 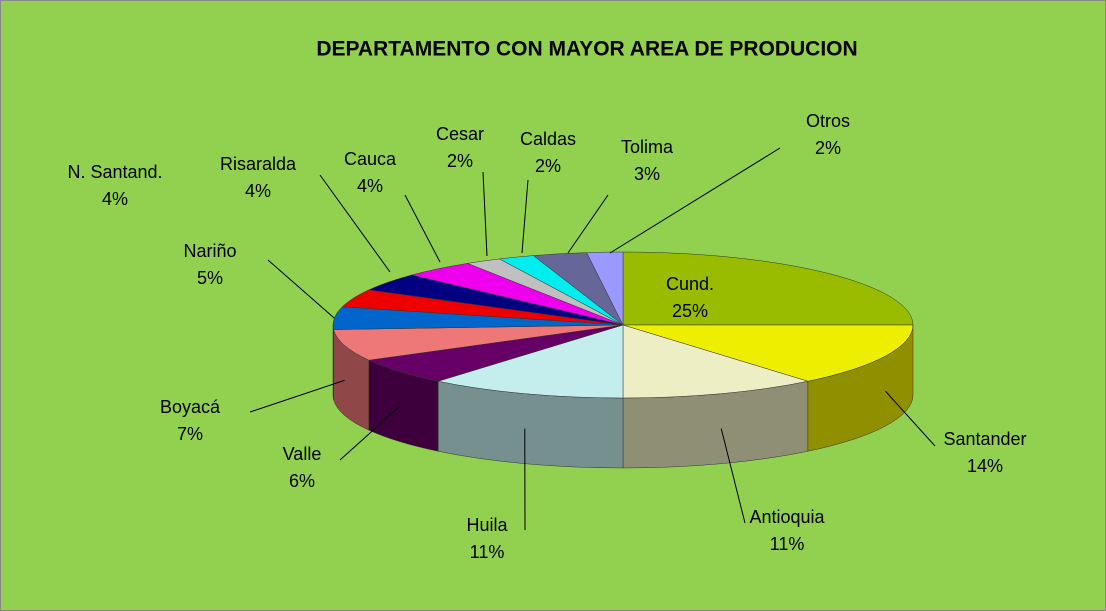 I want to click on chart-title: DEPARTAMENTO CON MAYOR AREA DE PRODUCION, so click(x=586, y=49).